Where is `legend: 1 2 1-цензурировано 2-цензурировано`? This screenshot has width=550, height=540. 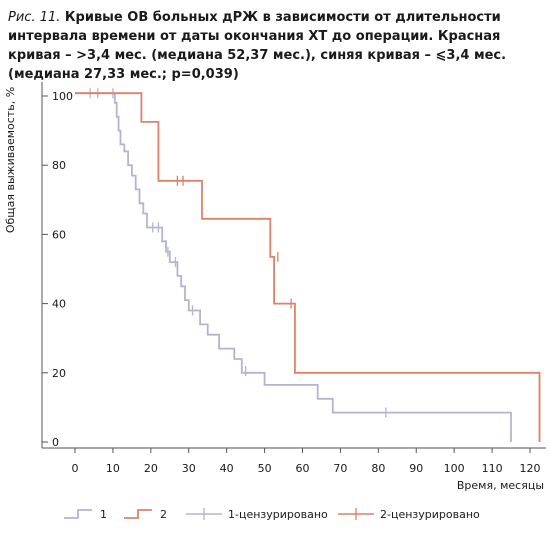 legend: 1 2 1-цензурировано 2-цензурировано is located at coordinates (272, 514).